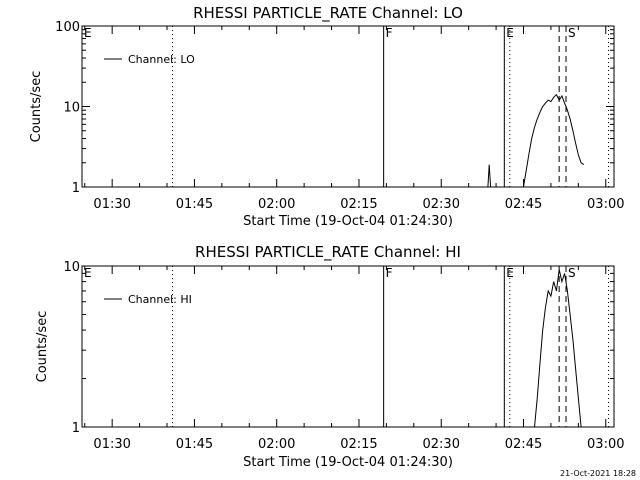  I want to click on lo-legend-label: Channel: LO, so click(161, 59).